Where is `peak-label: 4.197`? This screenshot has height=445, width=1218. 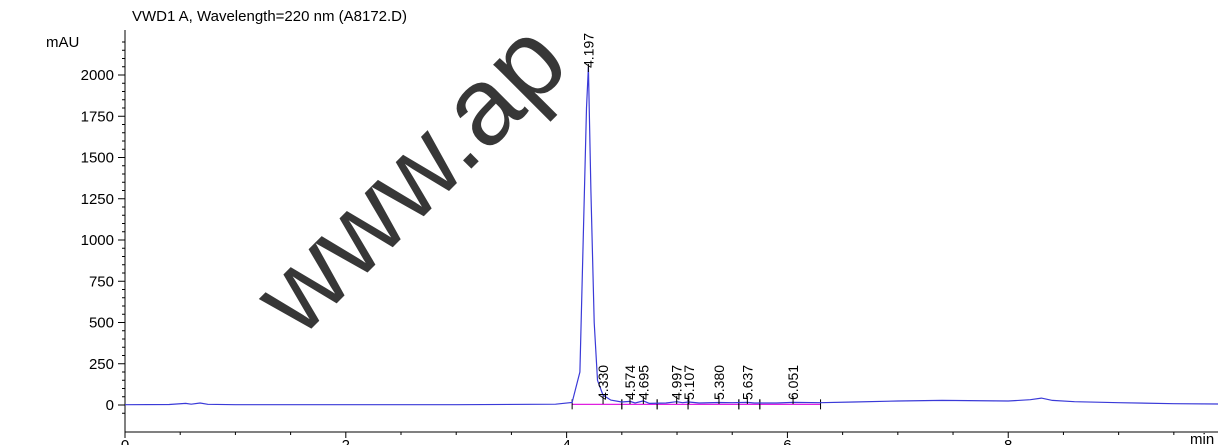
peak-label: 4.197 is located at coordinates (588, 50).